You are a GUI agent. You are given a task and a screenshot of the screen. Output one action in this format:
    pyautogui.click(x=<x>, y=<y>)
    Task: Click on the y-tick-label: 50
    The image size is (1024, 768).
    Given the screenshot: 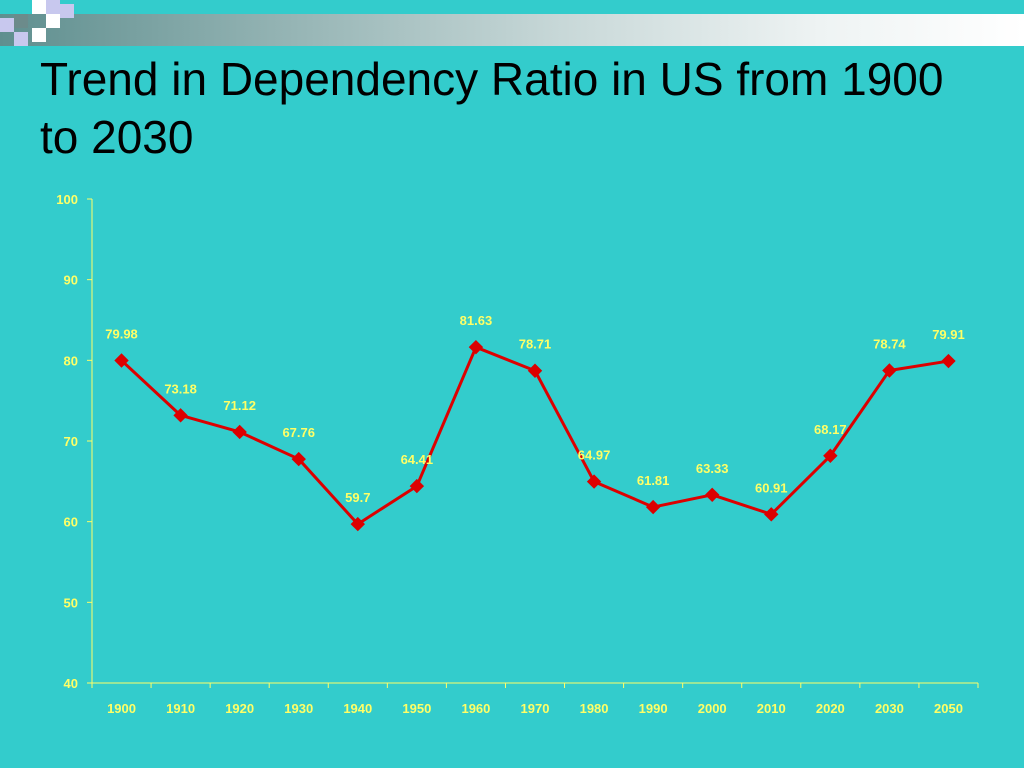 What is the action you would take?
    pyautogui.click(x=71, y=602)
    